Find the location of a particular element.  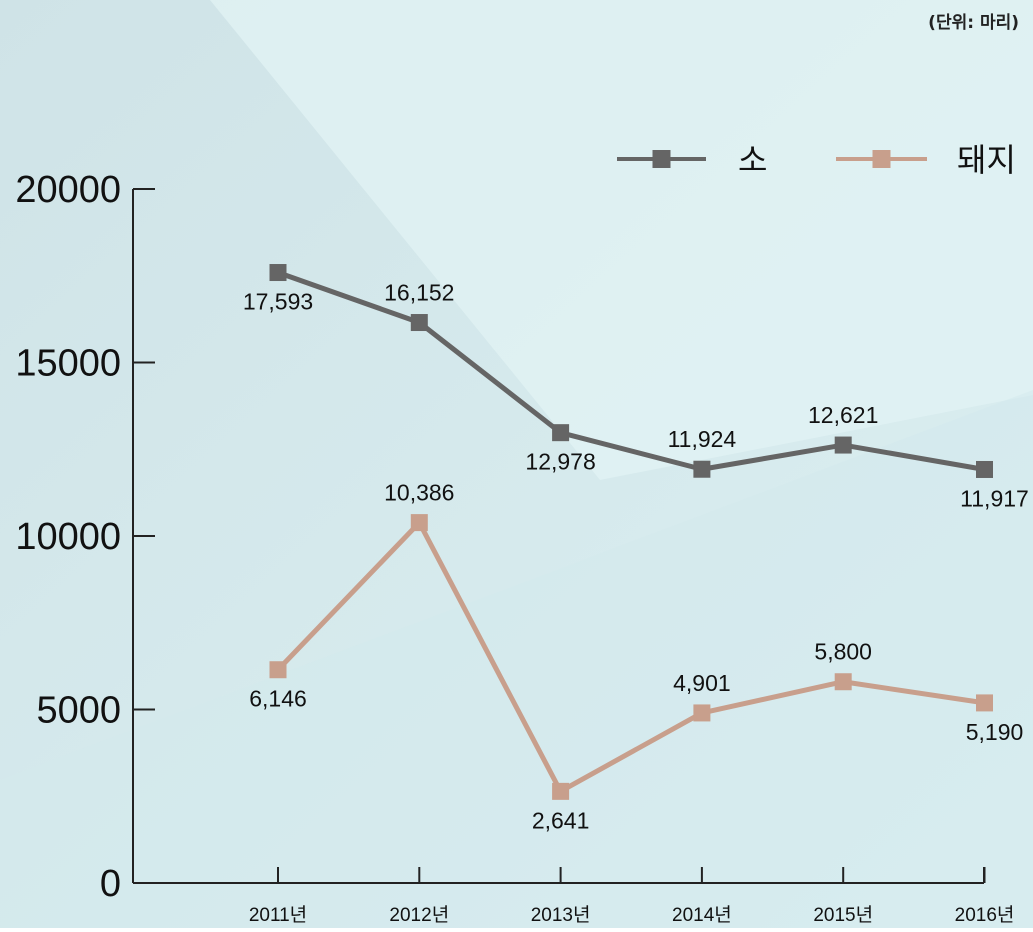

data-label: 4,901 is located at coordinates (702, 683).